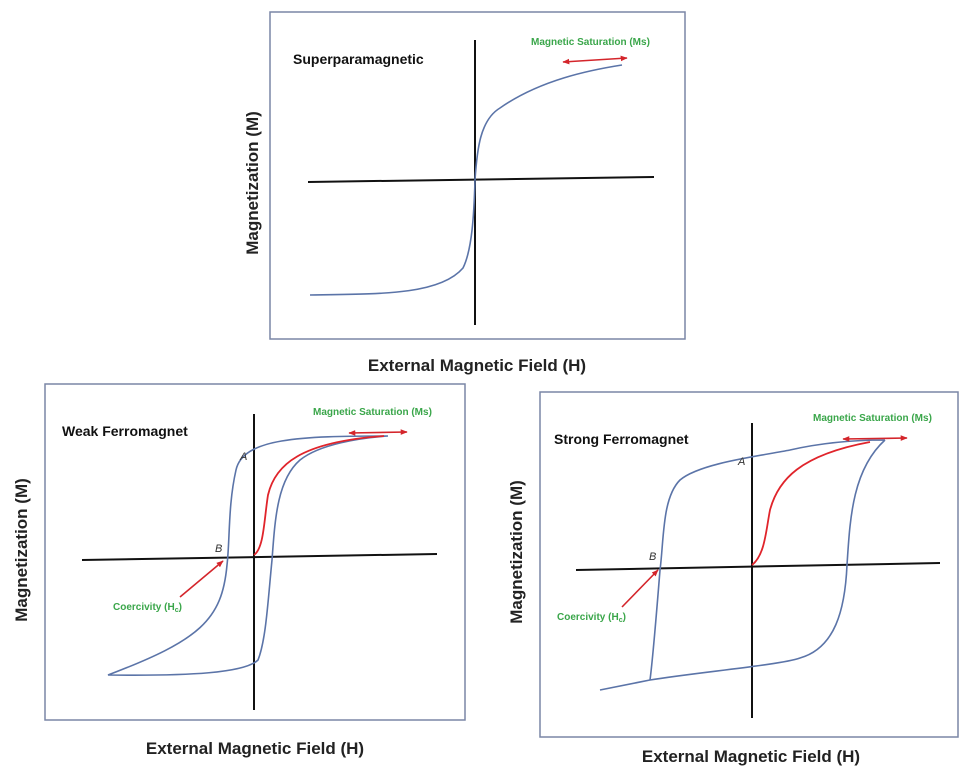 The image size is (972, 770). What do you see at coordinates (125, 431) in the screenshot?
I see `panel-title: Weak Ferromagnet` at bounding box center [125, 431].